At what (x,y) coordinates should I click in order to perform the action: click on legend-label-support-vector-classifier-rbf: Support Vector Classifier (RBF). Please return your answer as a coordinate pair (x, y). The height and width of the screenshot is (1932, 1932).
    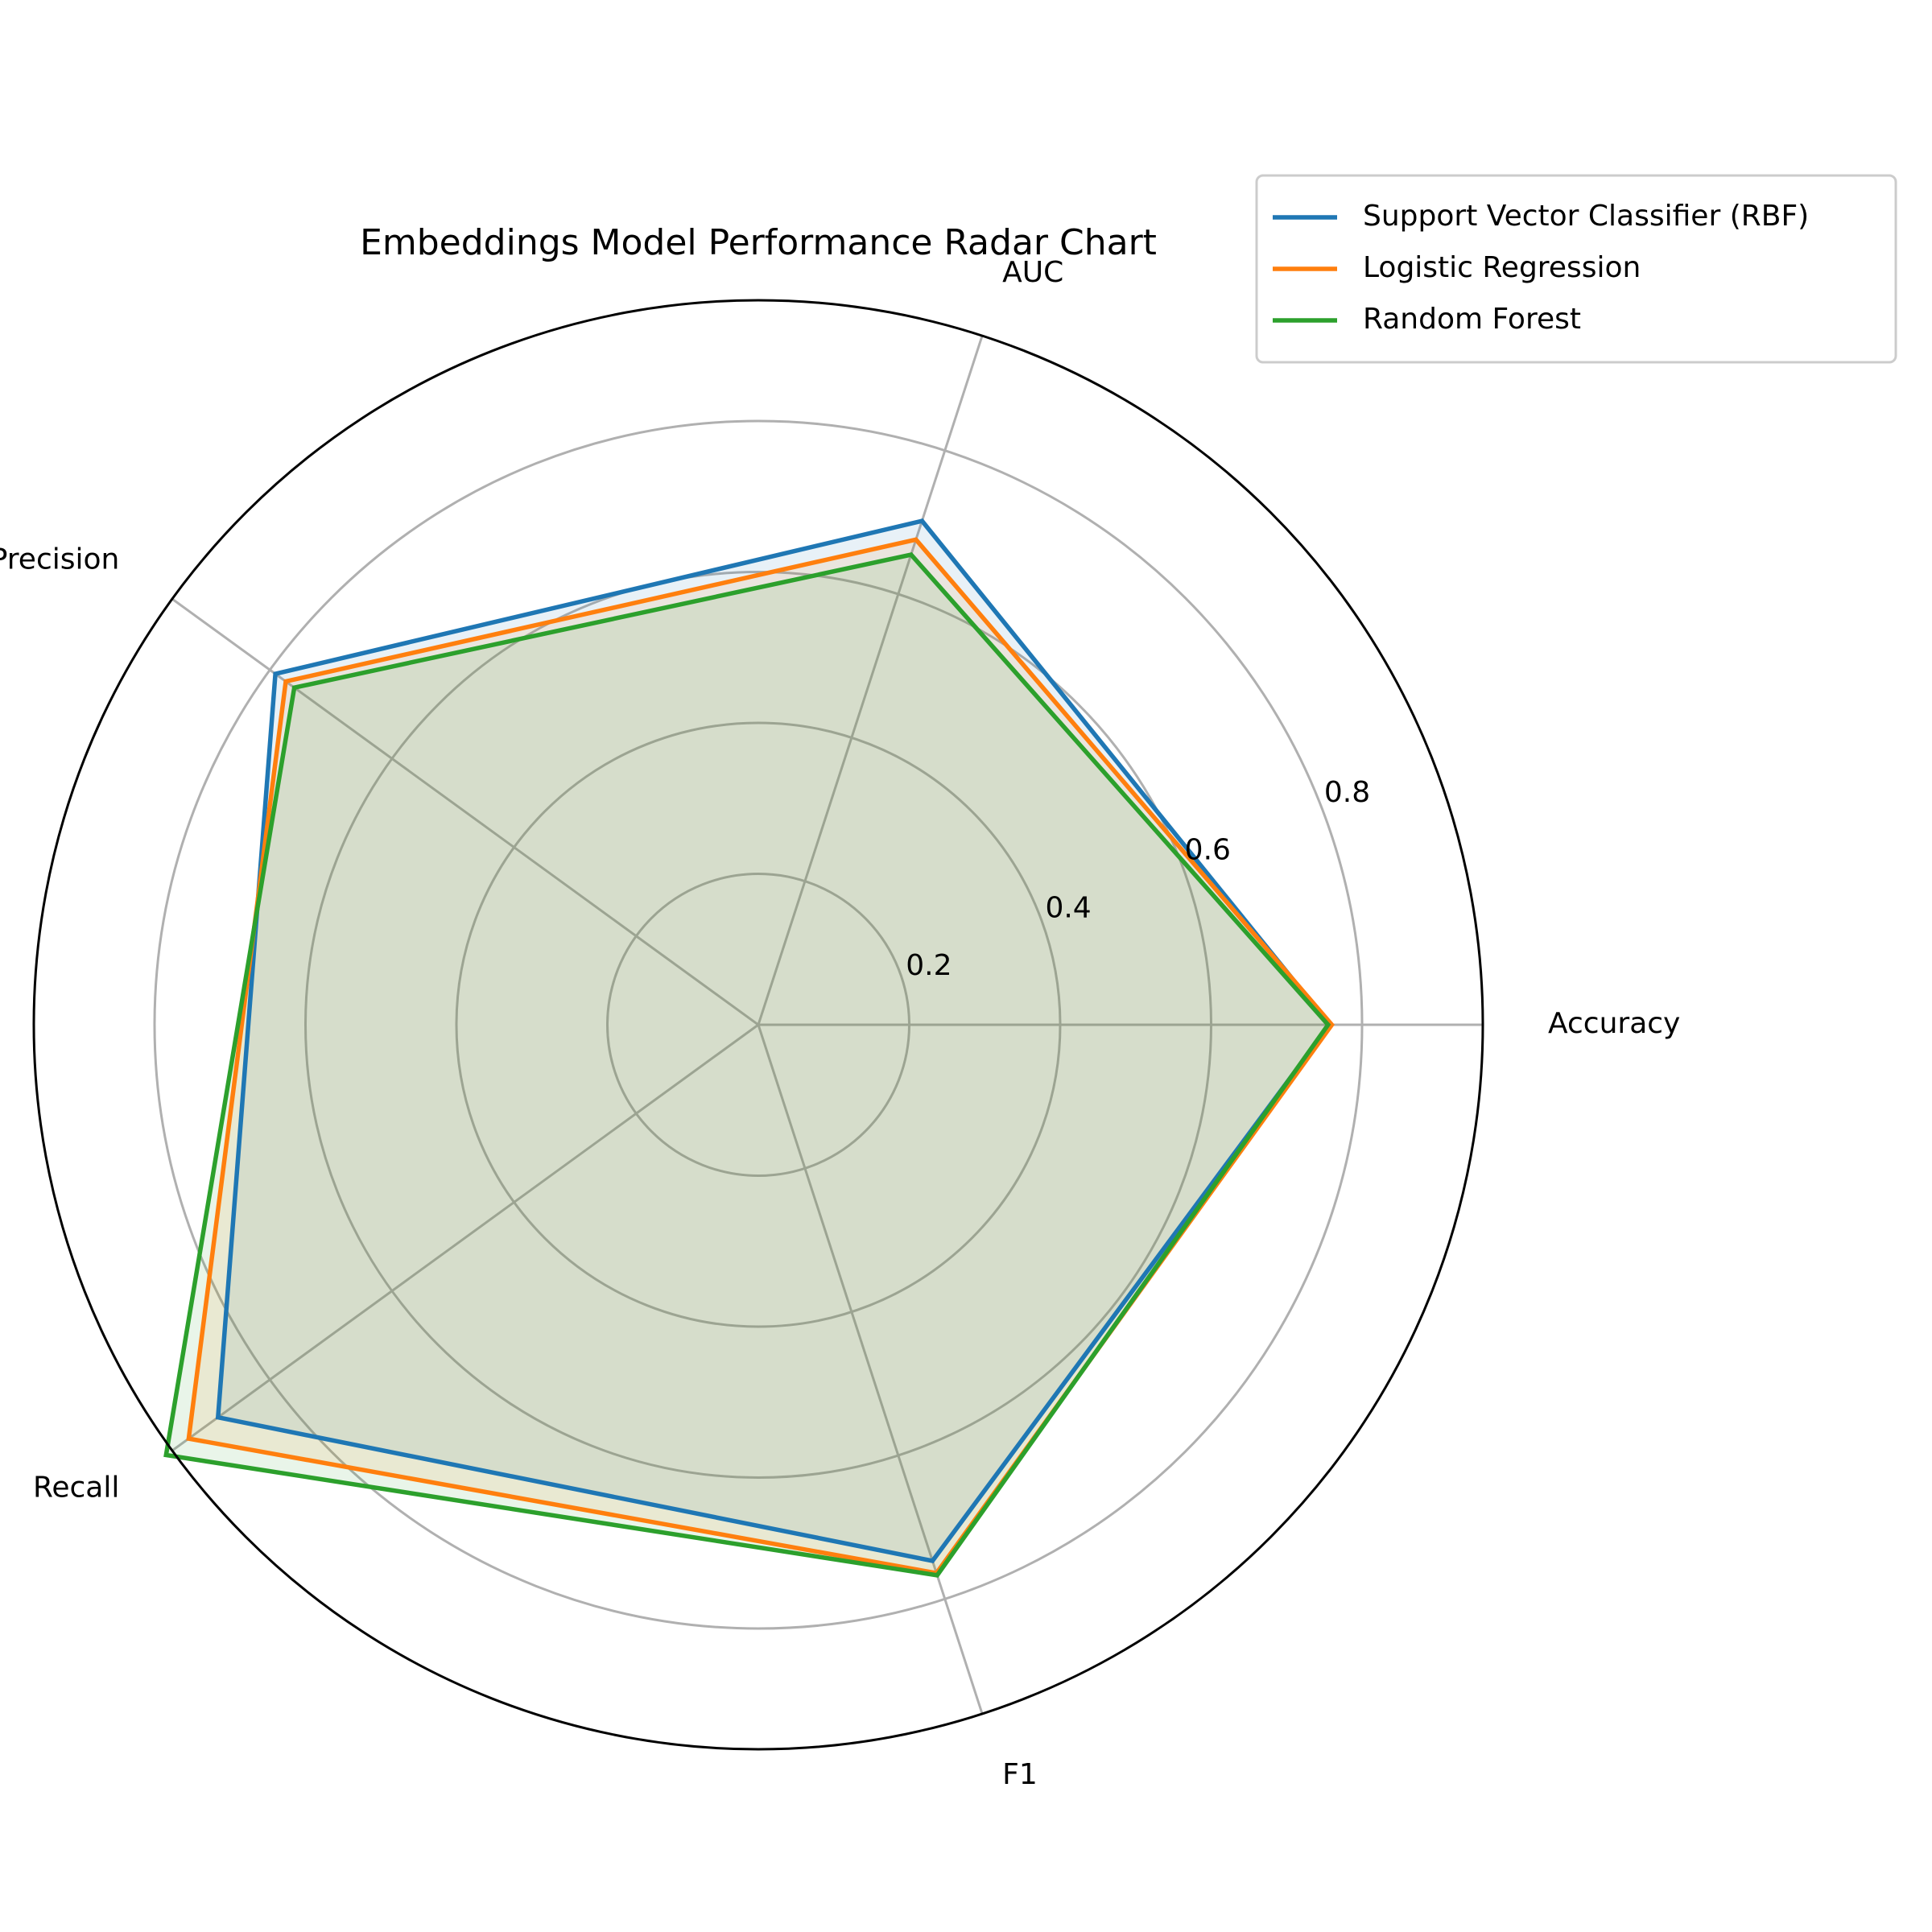
    Looking at the image, I should click on (1586, 216).